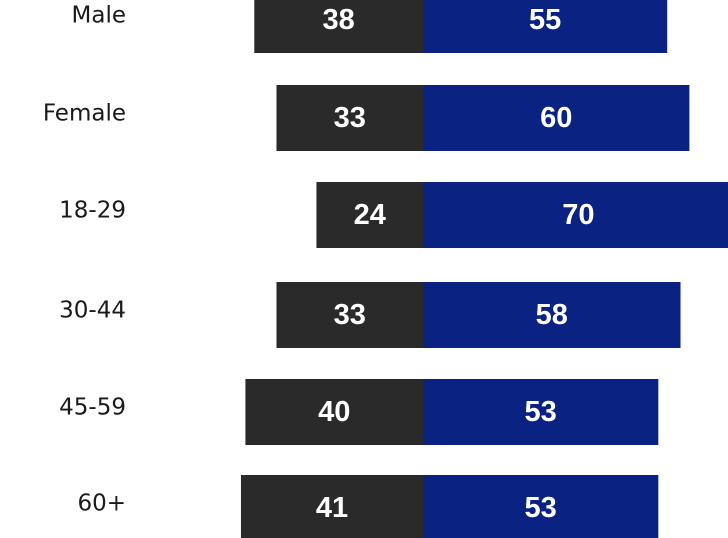 The image size is (728, 538). I want to click on value-label: 24, so click(370, 215).